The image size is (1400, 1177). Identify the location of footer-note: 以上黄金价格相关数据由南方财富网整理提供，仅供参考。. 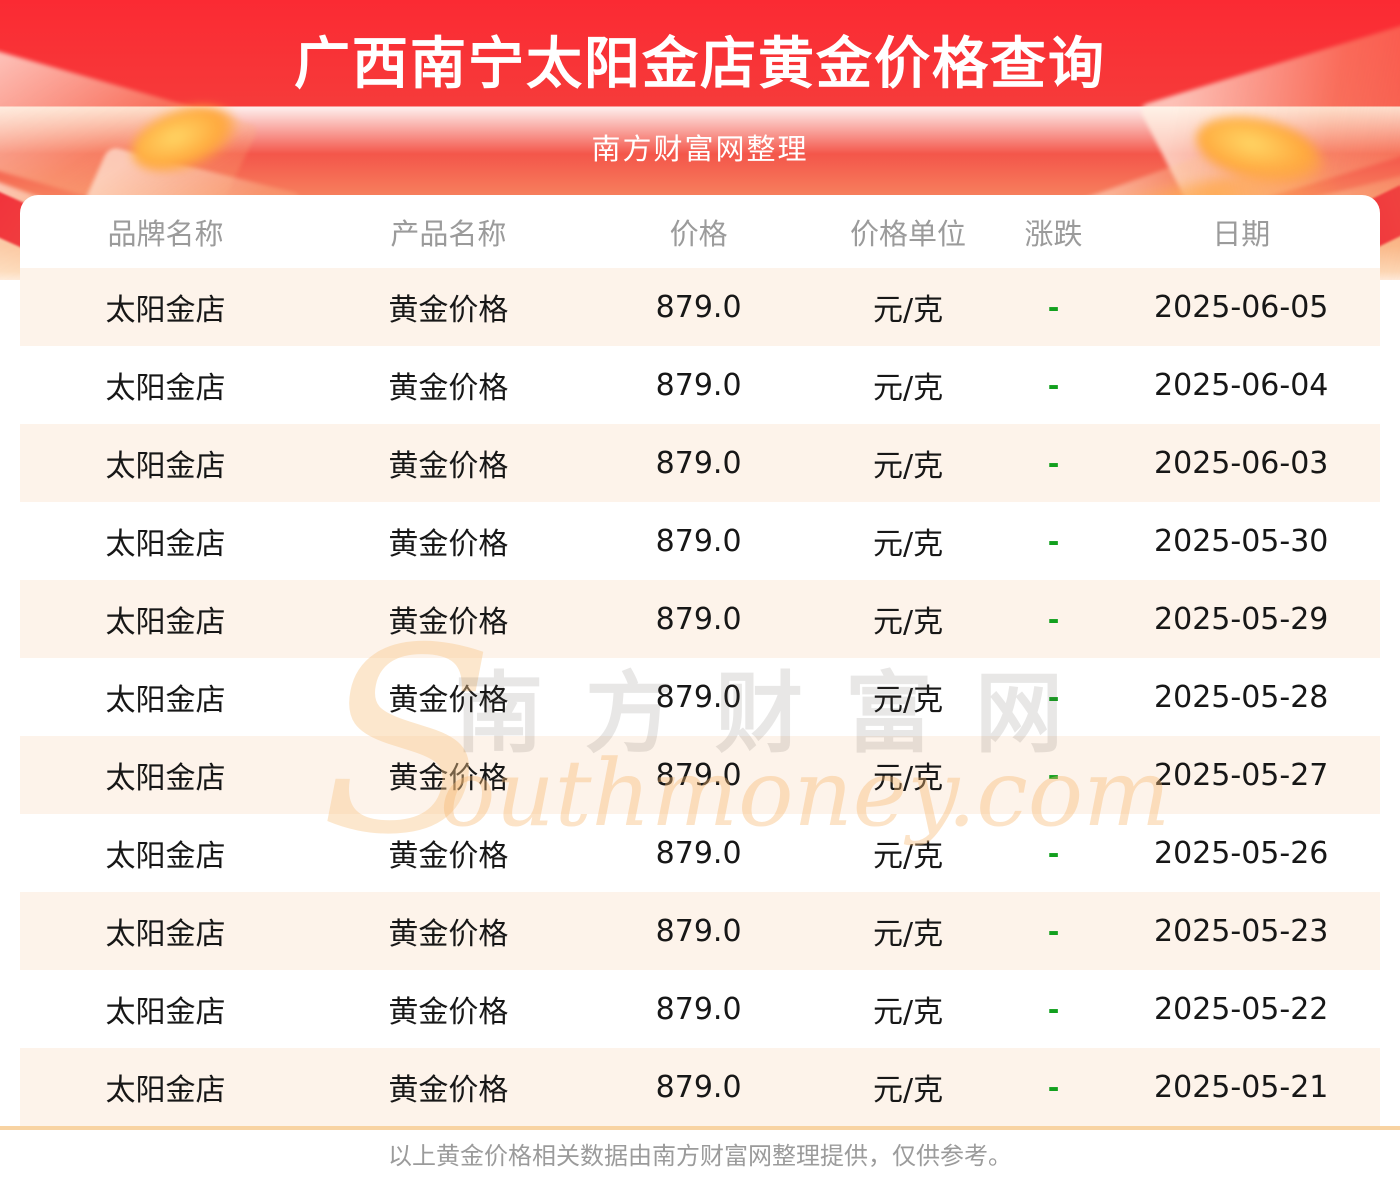
(700, 1156).